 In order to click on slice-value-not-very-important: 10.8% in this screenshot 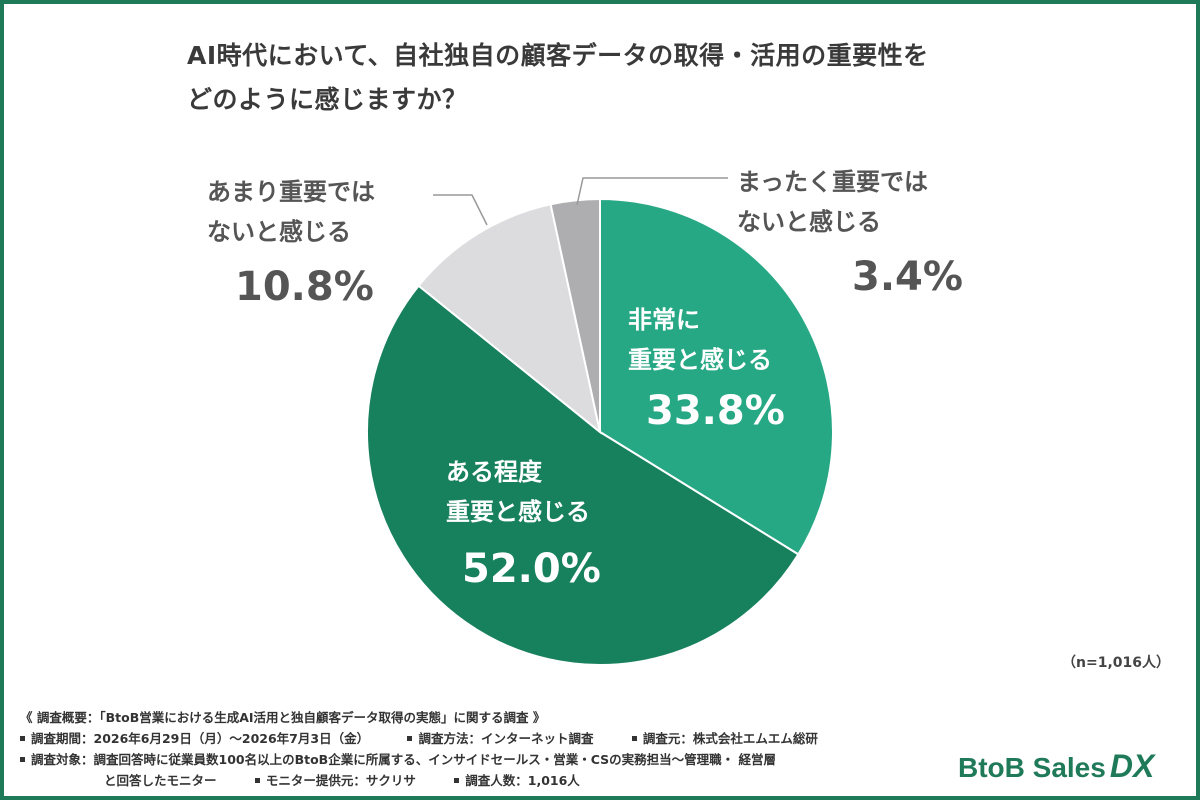, I will do `click(304, 287)`.